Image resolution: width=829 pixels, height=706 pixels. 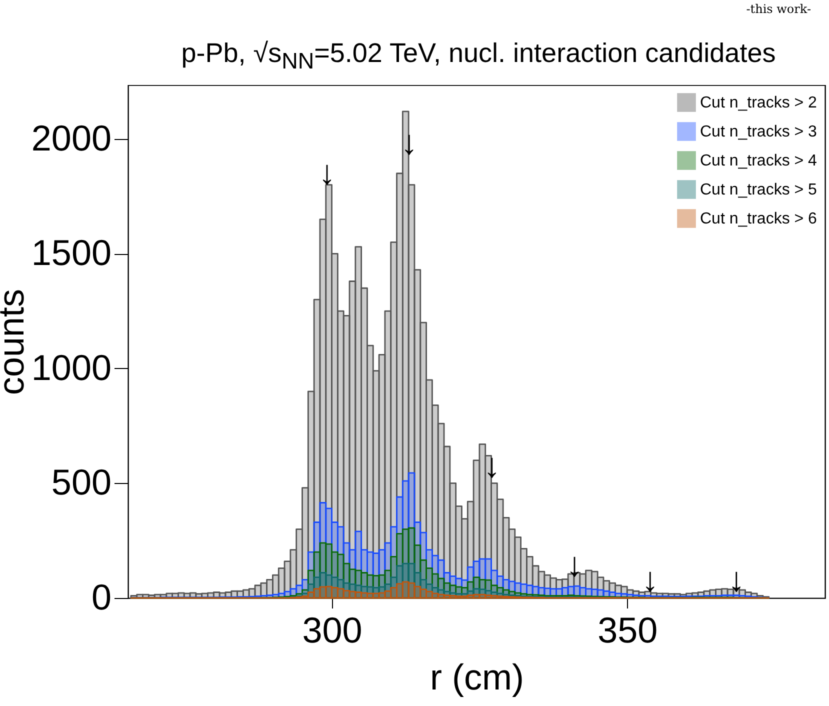 I want to click on legend-label: Cut n_tracks > 5, so click(x=759, y=190).